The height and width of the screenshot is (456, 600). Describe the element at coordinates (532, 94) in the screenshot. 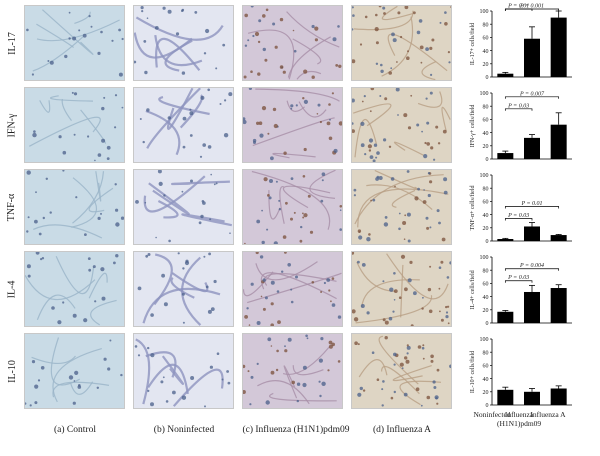

I see `p-value-label: P = 0.007` at that location.